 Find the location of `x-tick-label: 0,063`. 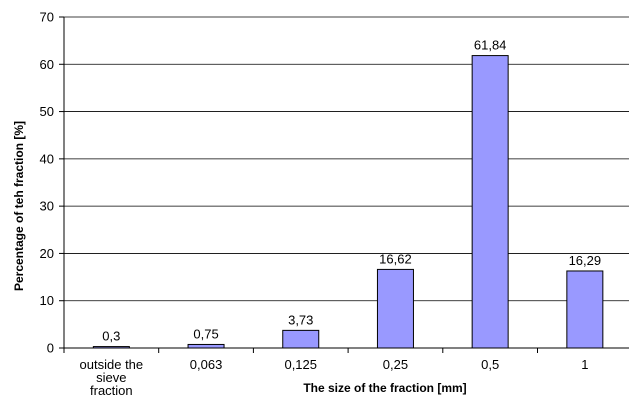

x-tick-label: 0,063 is located at coordinates (206, 364).